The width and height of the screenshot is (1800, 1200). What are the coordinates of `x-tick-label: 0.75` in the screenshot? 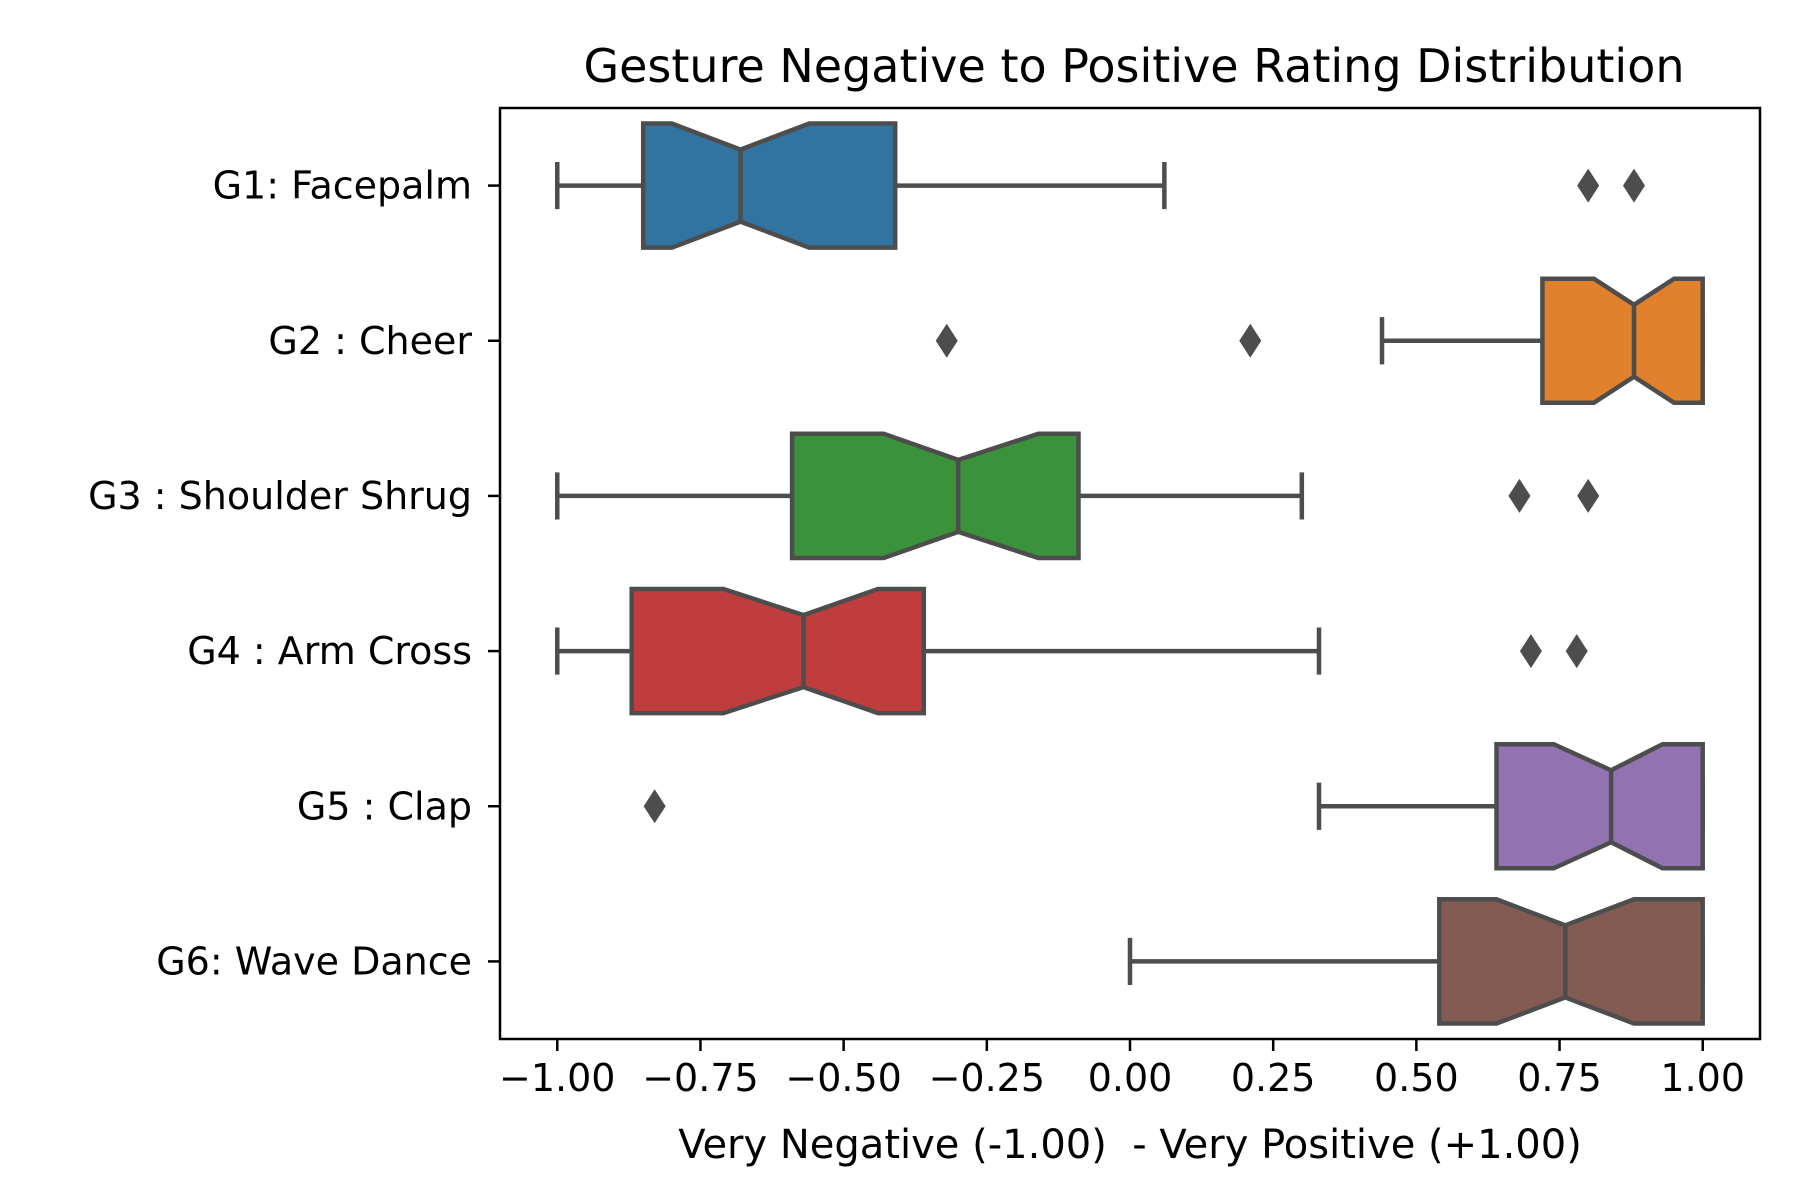 It's located at (1559, 1078).